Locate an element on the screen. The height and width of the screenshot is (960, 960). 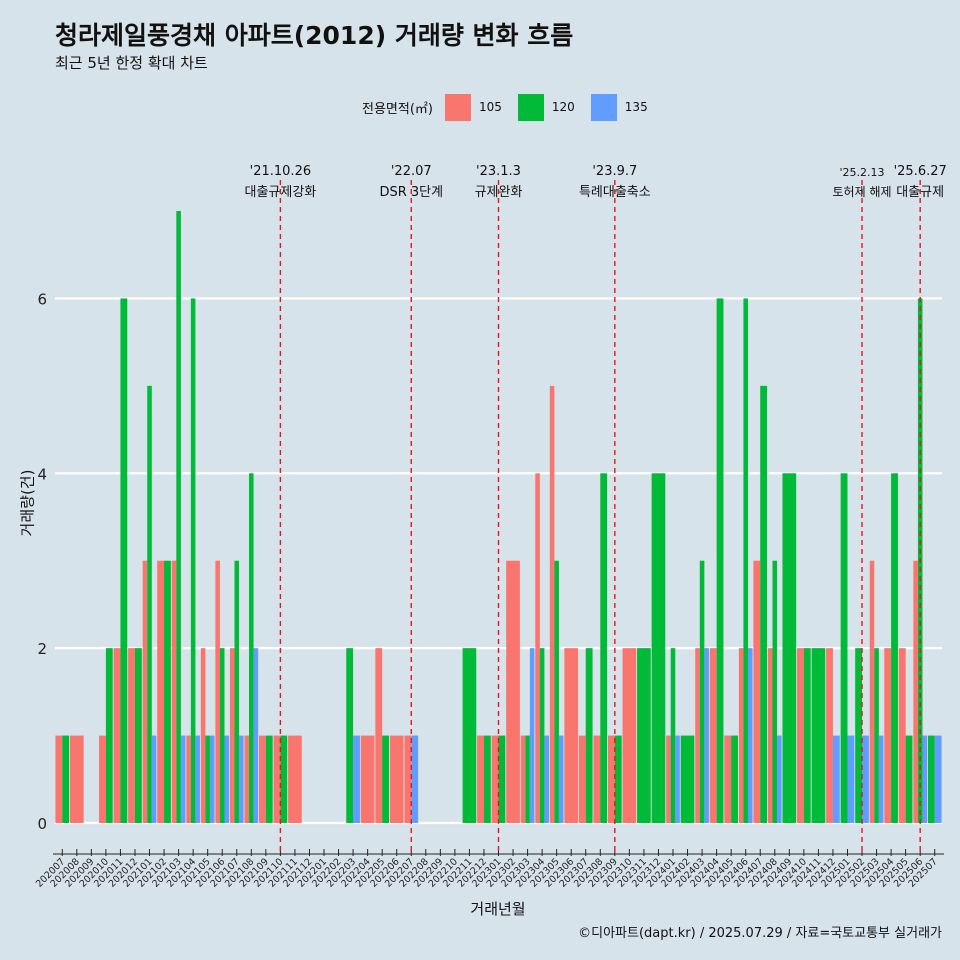
chart-title: 청라제일풍경채 아파트(2012) 거래량 변화 흐름 is located at coordinates (314, 35).